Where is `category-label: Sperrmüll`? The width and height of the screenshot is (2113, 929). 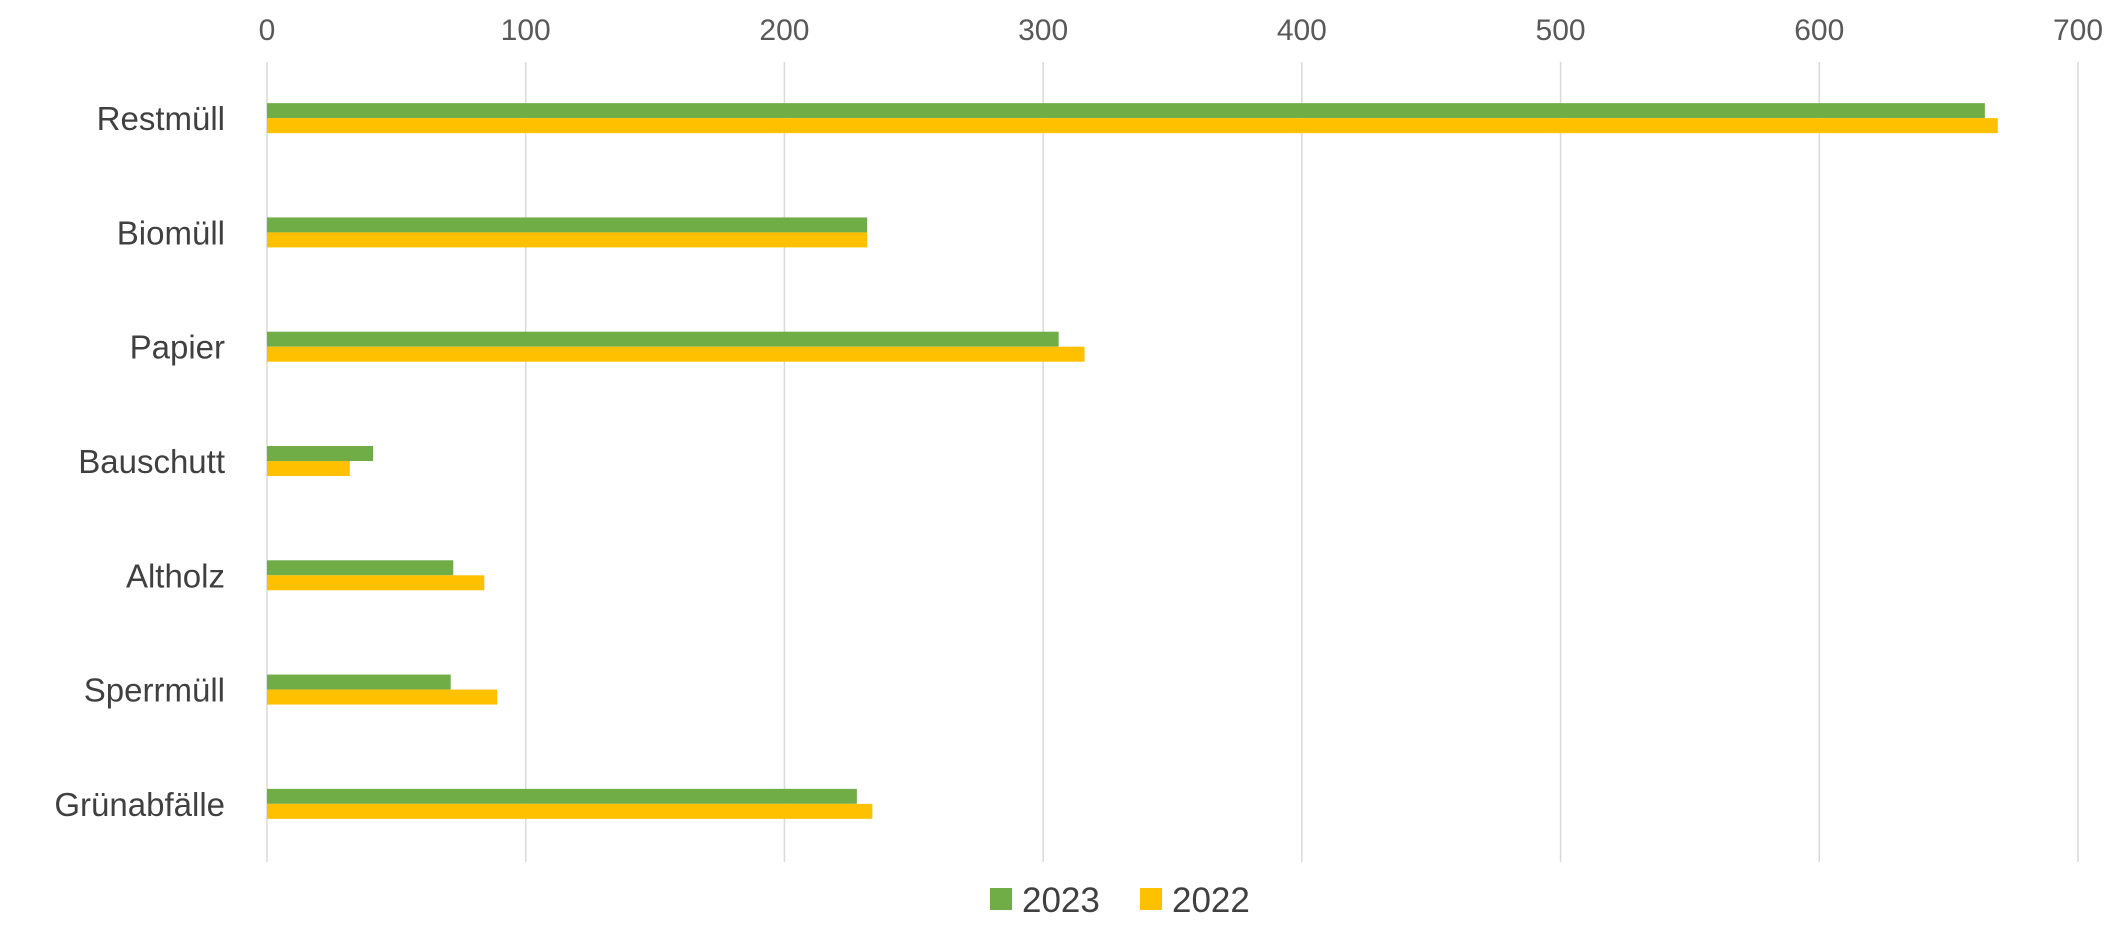
category-label: Sperrmüll is located at coordinates (154, 690).